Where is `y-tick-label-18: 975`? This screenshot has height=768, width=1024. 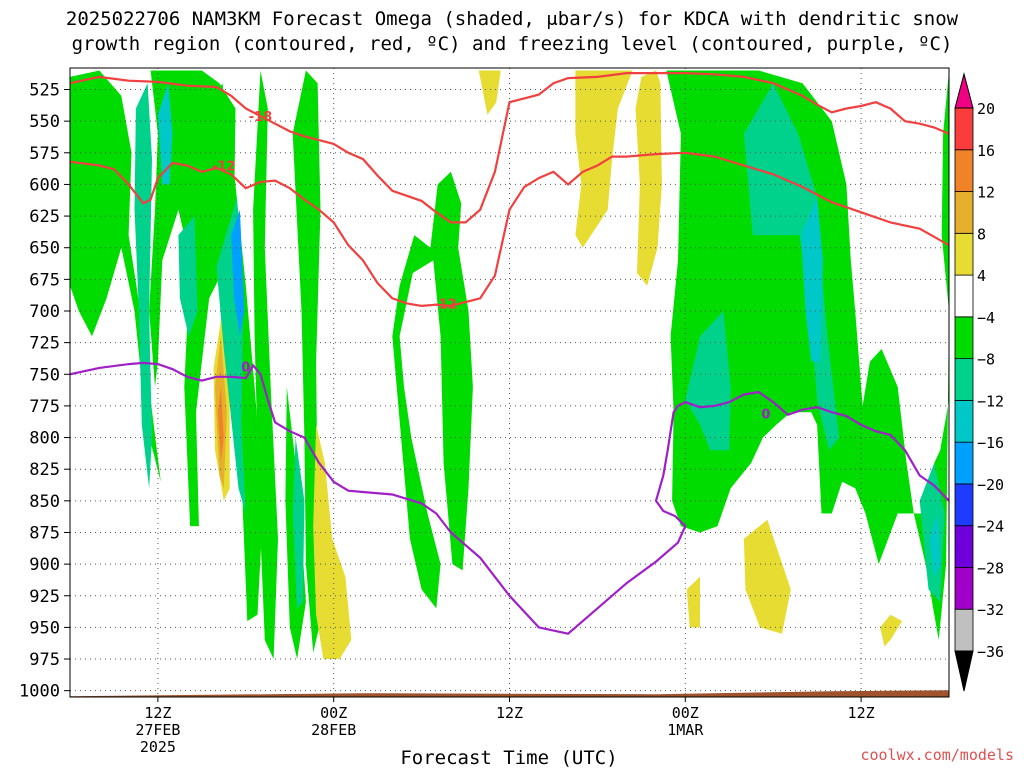
y-tick-label-18: 975 is located at coordinates (44, 660).